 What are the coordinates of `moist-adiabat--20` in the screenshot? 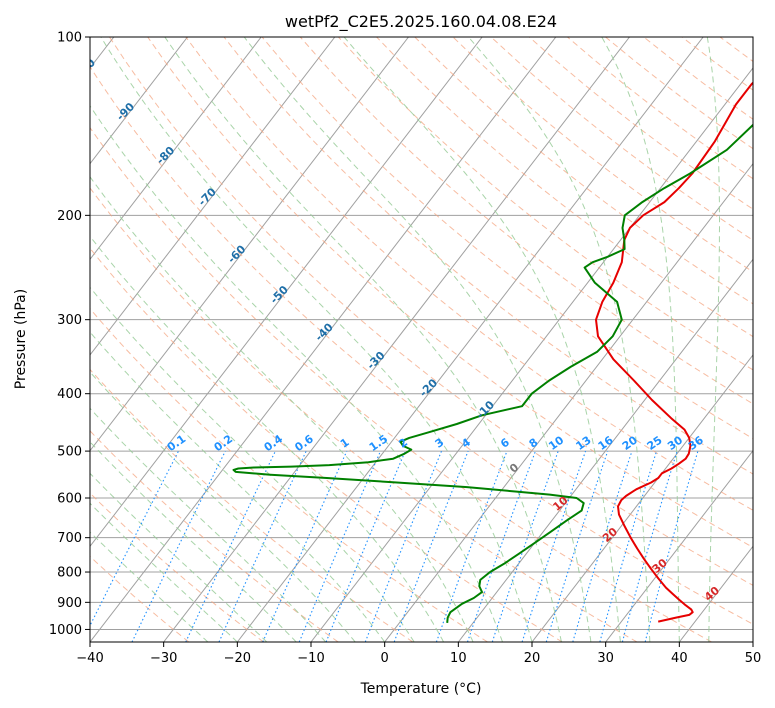 It's located at (164, 572).